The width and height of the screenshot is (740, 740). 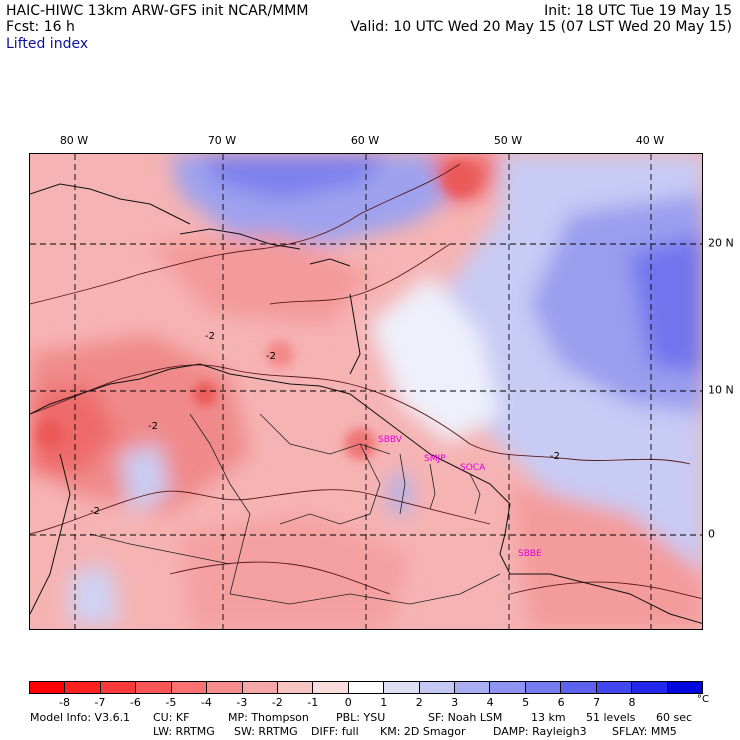 What do you see at coordinates (526, 702) in the screenshot?
I see `color-scale-label: 5` at bounding box center [526, 702].